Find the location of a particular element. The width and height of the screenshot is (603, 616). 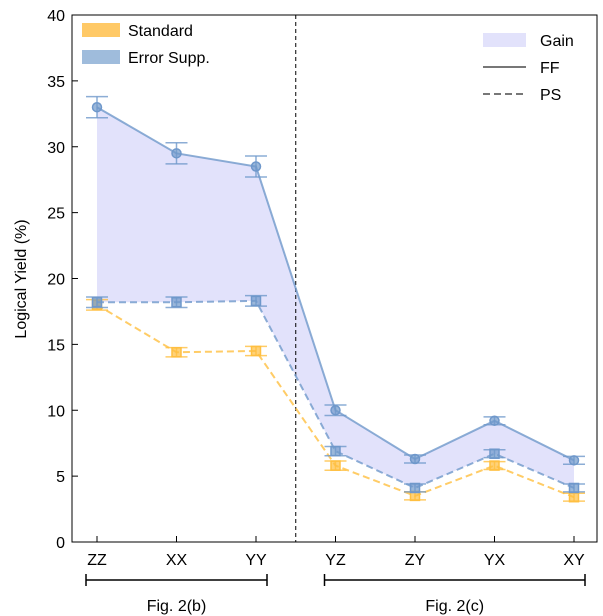

y-axis-label: Logical Yield (%) is located at coordinates (21, 278).